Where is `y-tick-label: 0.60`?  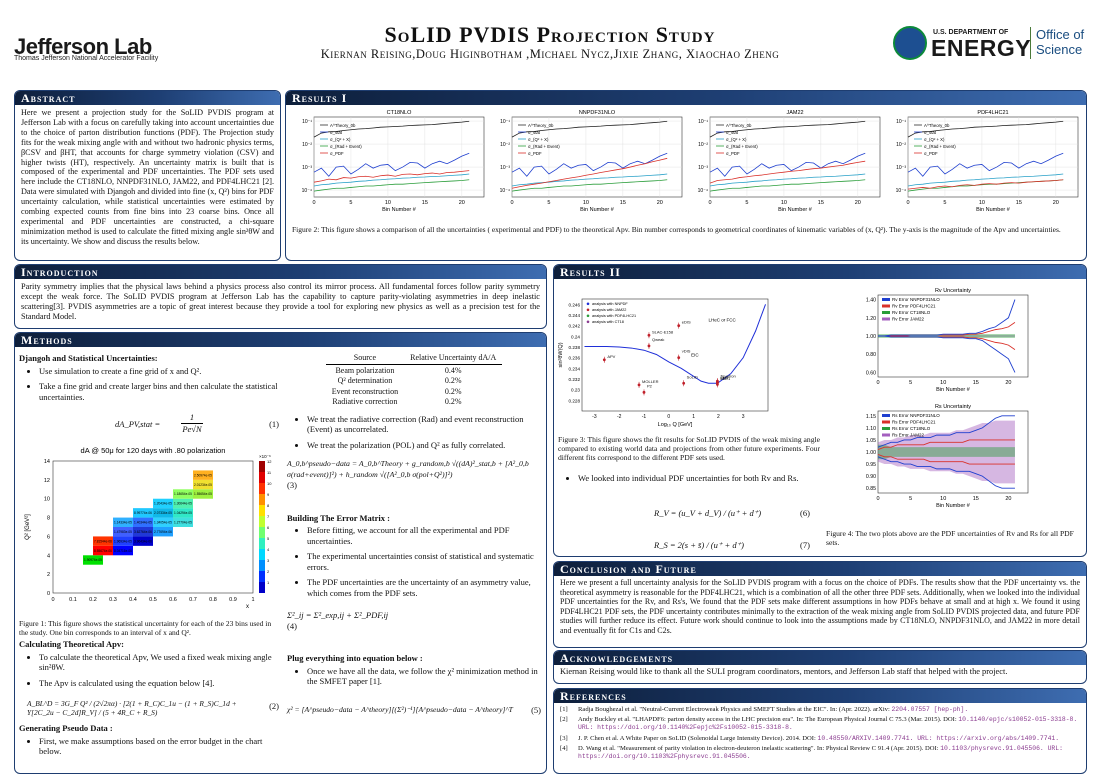 y-tick-label: 0.60 is located at coordinates (871, 373).